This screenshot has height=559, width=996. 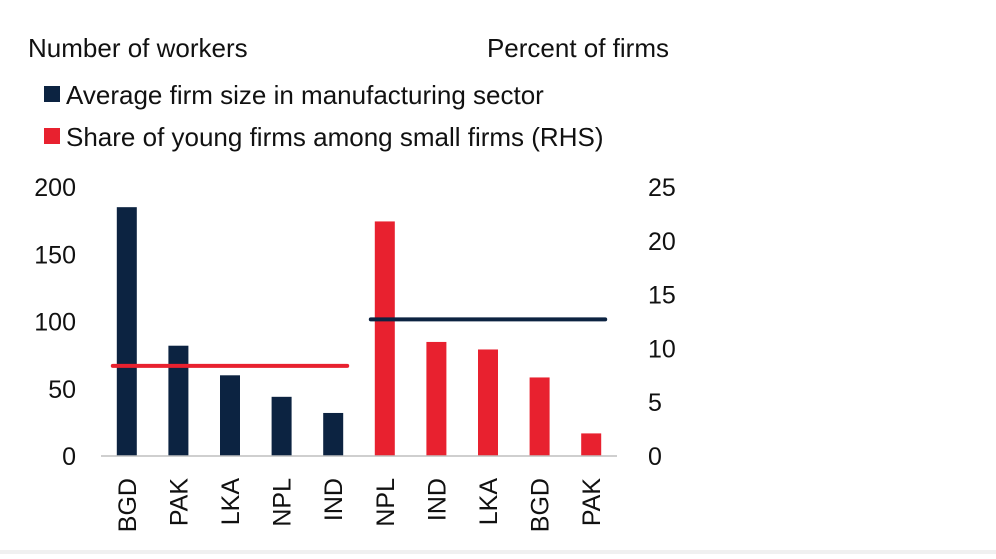 I want to click on bar-pak-young-firms, so click(x=591, y=444).